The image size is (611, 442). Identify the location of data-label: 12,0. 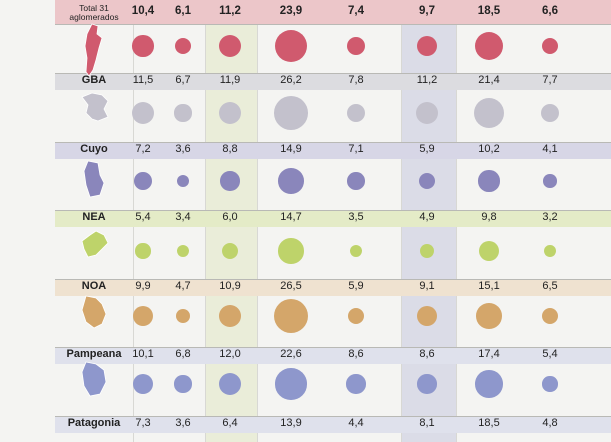
(230, 354).